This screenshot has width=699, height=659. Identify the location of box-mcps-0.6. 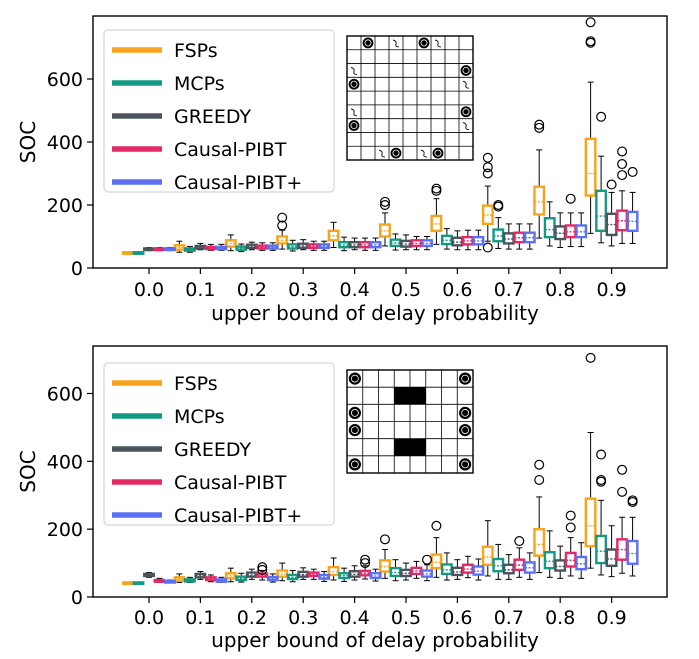
(446, 239).